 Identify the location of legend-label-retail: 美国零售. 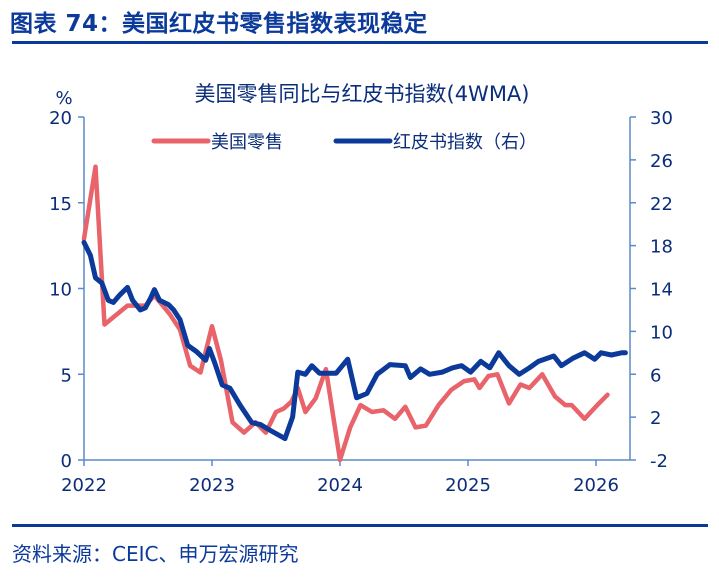
(247, 142).